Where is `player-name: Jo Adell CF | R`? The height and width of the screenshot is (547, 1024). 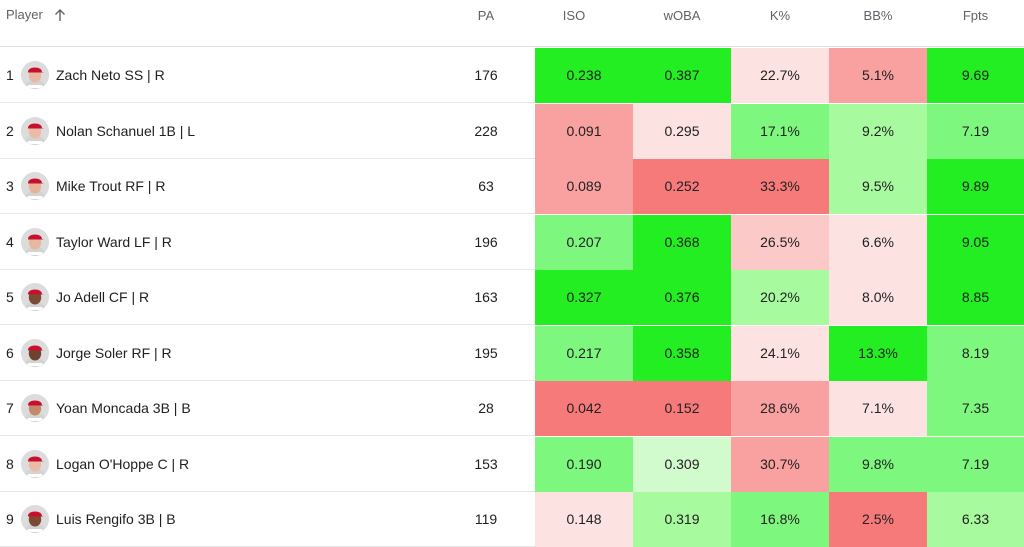
player-name: Jo Adell CF | R is located at coordinates (103, 297).